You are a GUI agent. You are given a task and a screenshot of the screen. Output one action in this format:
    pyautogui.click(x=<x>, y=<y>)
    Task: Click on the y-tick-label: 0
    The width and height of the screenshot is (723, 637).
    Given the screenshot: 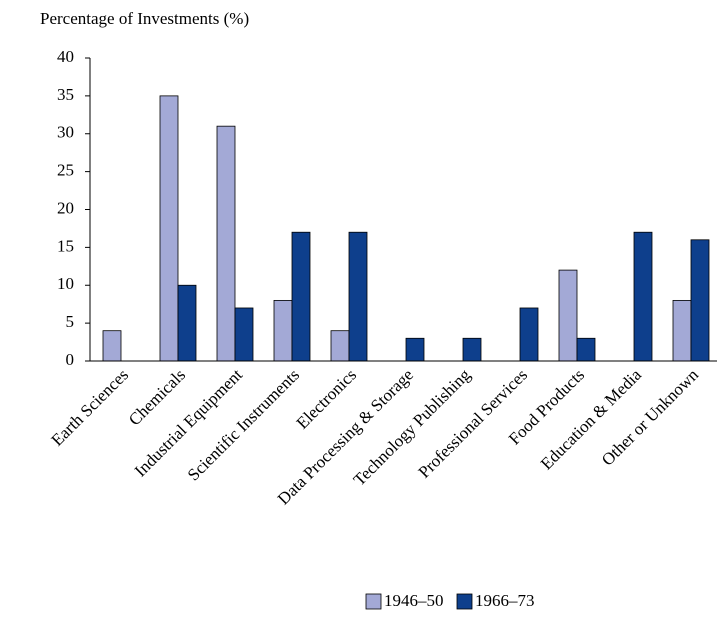 What is the action you would take?
    pyautogui.click(x=70, y=359)
    